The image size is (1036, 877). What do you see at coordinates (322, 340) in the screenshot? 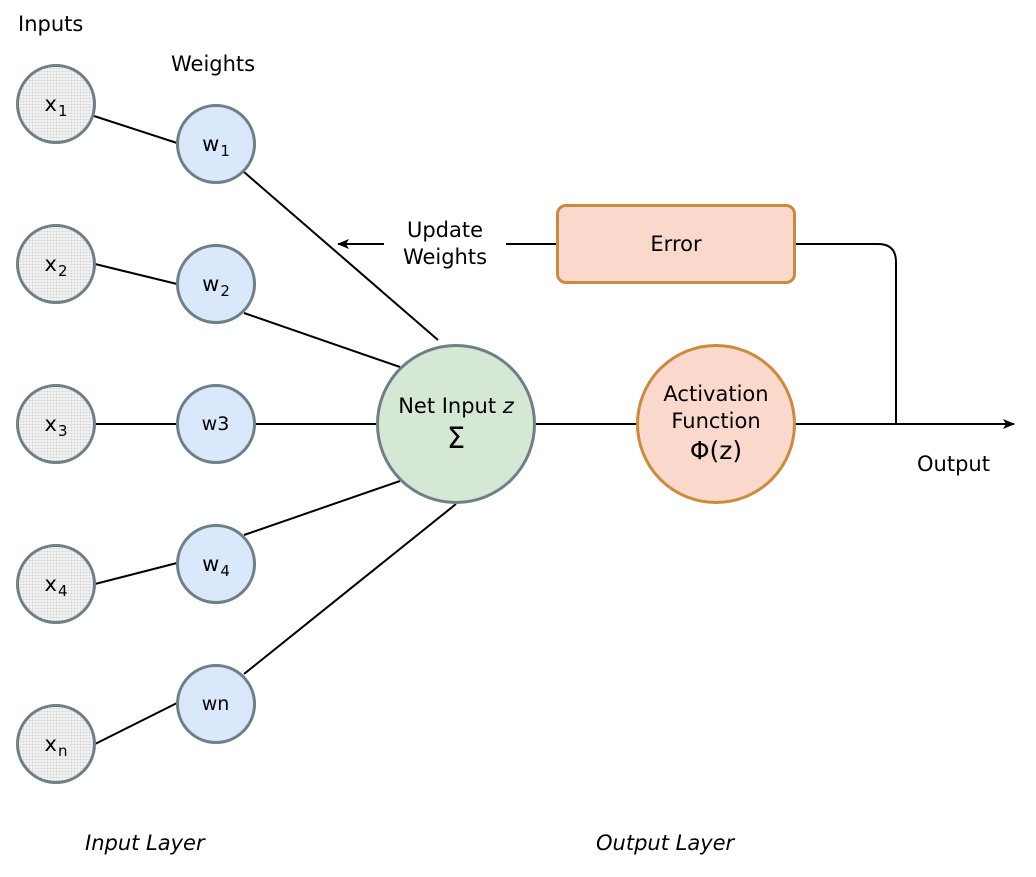
I see `edge-w2-net` at bounding box center [322, 340].